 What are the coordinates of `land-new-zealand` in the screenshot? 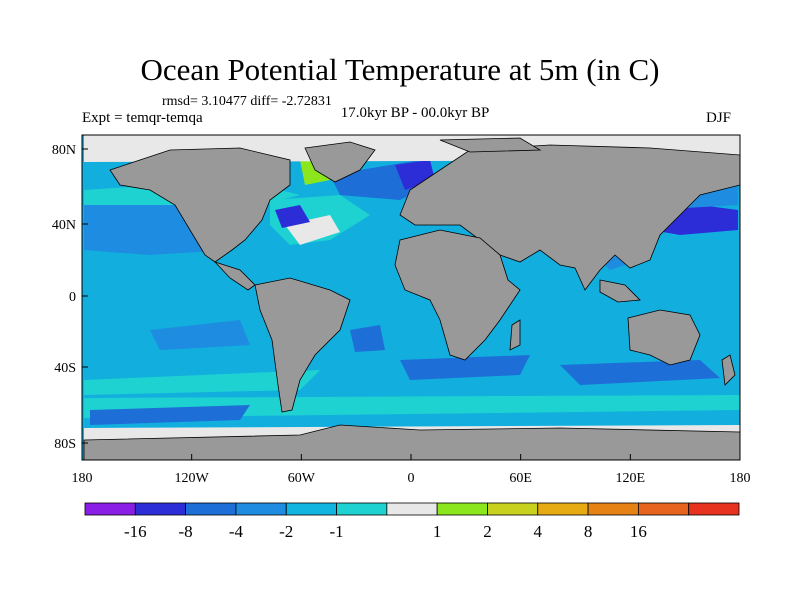 It's located at (728, 370).